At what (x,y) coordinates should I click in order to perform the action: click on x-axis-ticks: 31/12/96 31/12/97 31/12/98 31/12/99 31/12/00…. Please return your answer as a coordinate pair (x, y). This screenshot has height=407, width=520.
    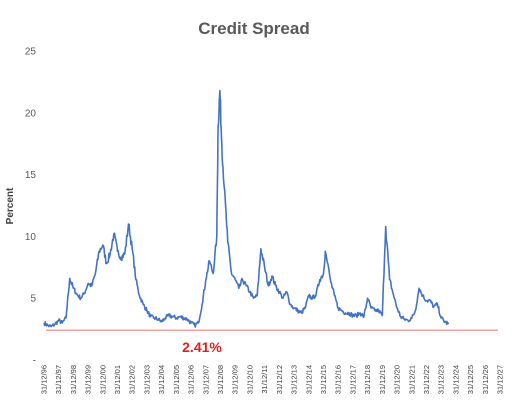
    Looking at the image, I should click on (272, 379).